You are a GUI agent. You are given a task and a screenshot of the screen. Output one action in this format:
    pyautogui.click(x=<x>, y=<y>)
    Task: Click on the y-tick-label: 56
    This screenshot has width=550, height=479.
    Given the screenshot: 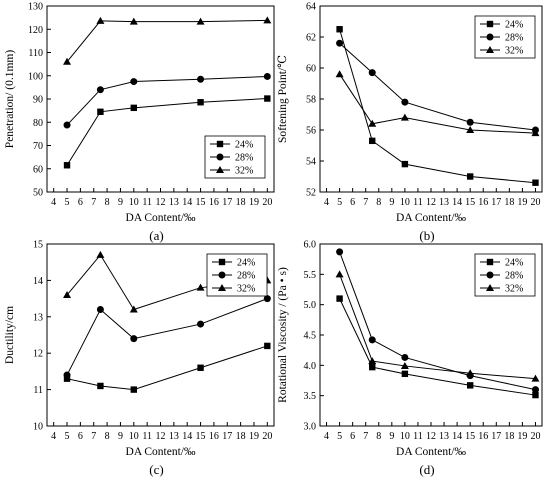 What is the action you would take?
    pyautogui.click(x=311, y=131)
    